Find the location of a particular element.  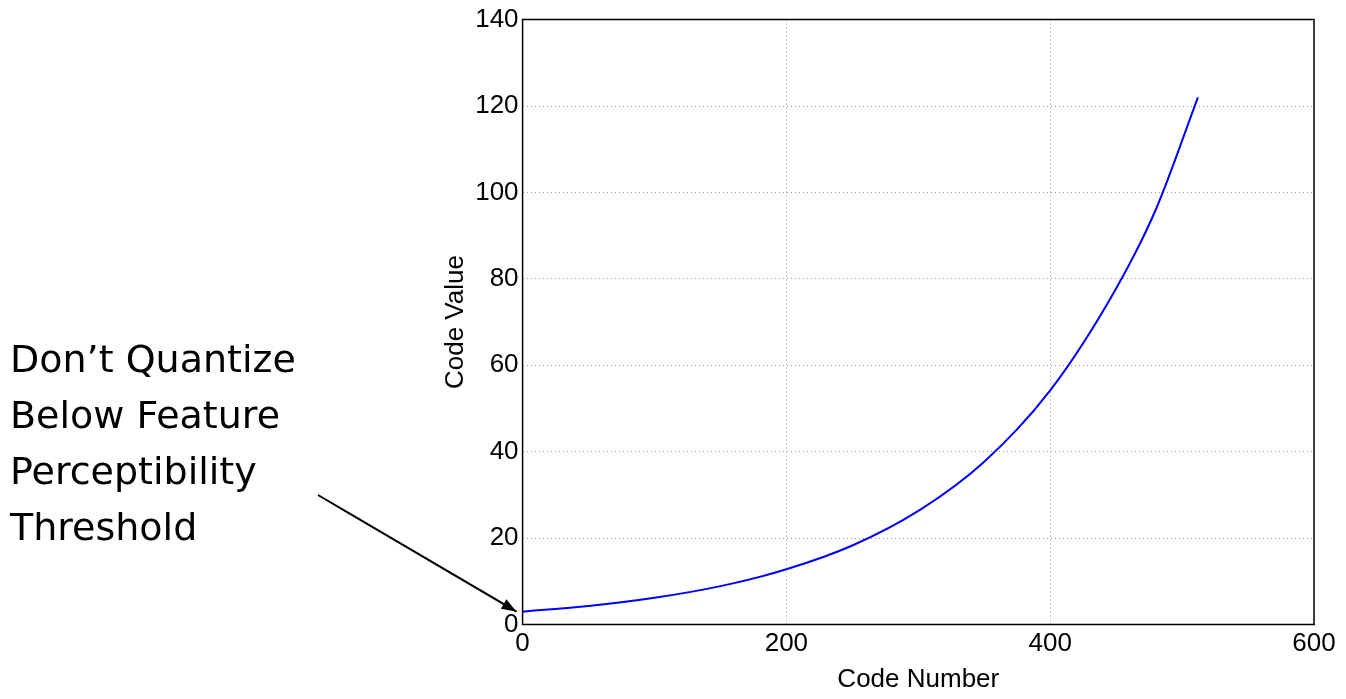

y-tick-label: 100 is located at coordinates (497, 190).